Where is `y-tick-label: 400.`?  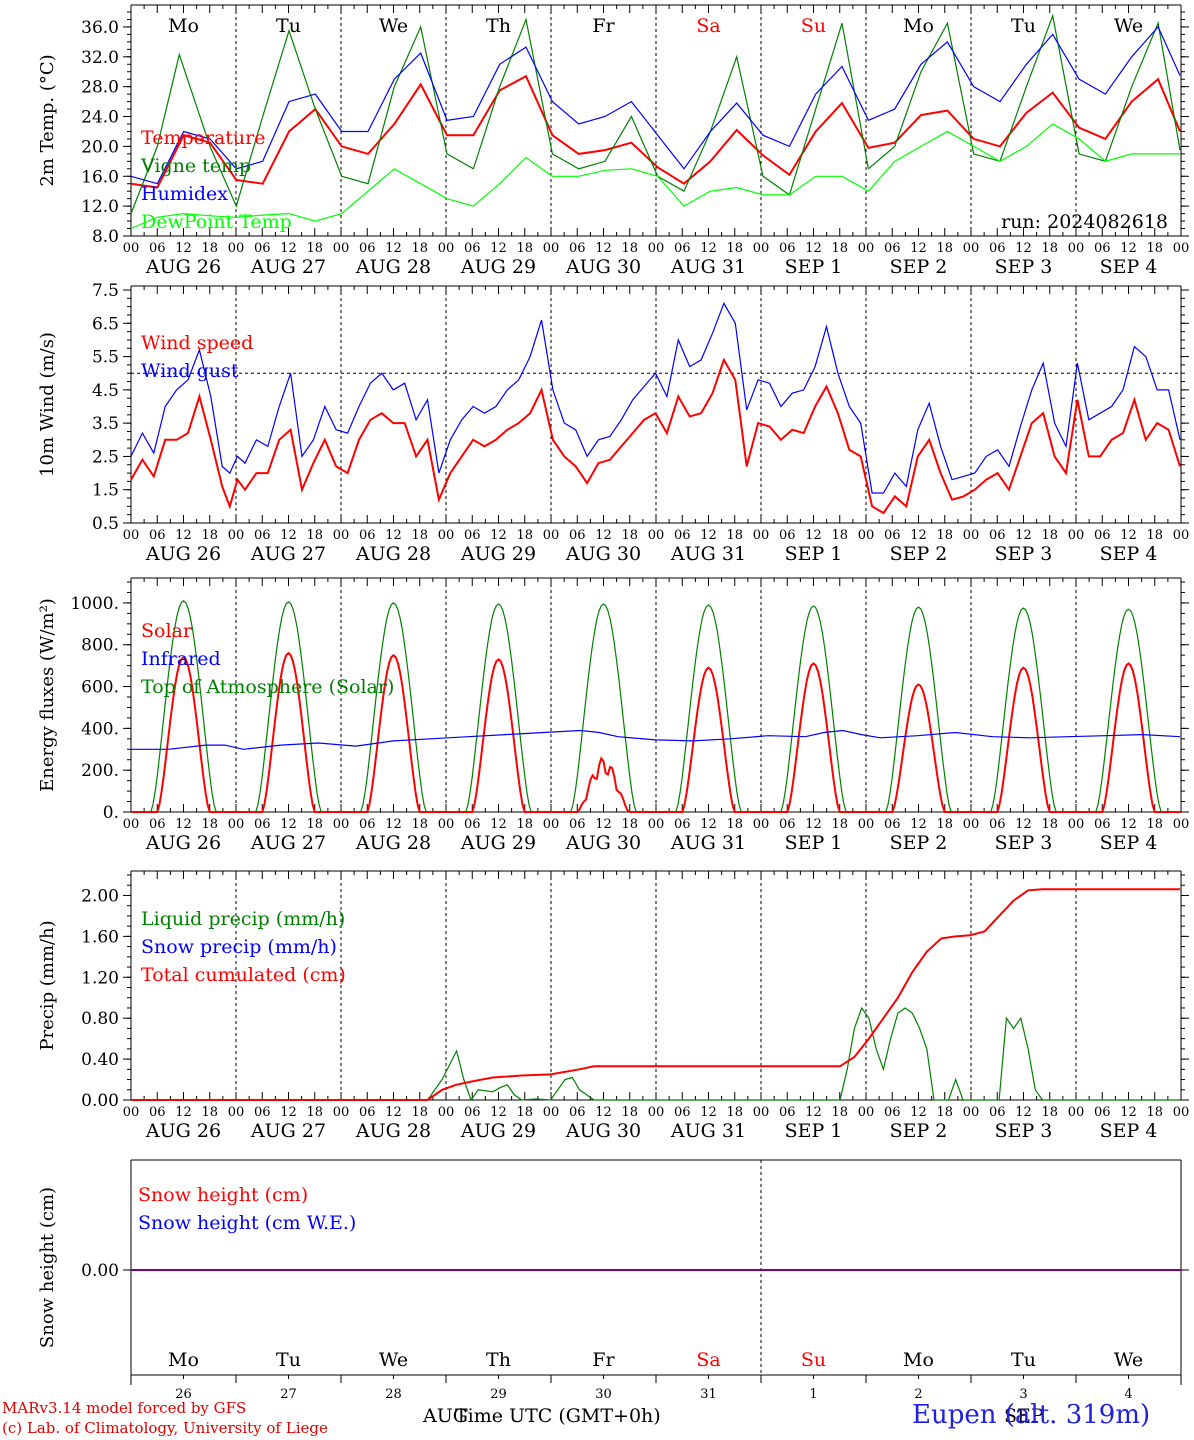
y-tick-label: 400. is located at coordinates (100, 729).